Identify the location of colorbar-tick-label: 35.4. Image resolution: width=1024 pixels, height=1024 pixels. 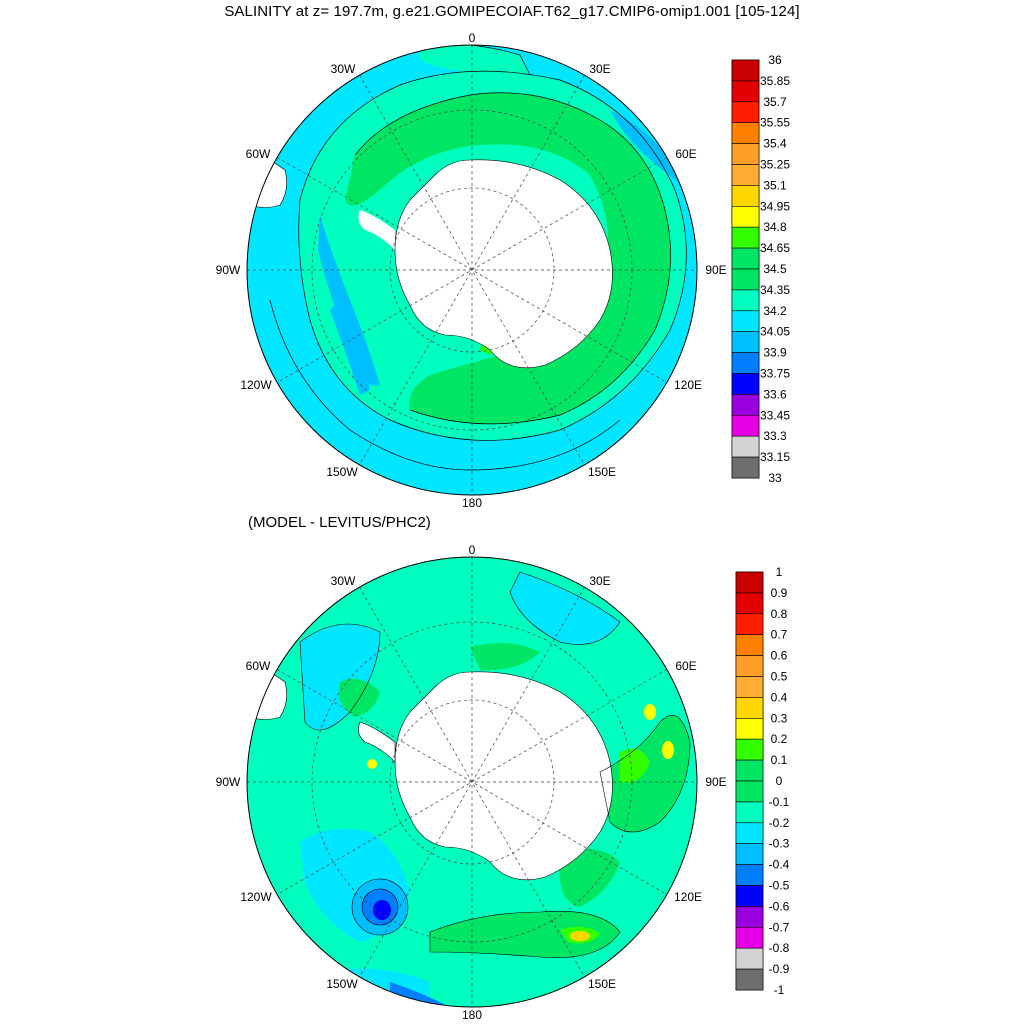
(775, 144).